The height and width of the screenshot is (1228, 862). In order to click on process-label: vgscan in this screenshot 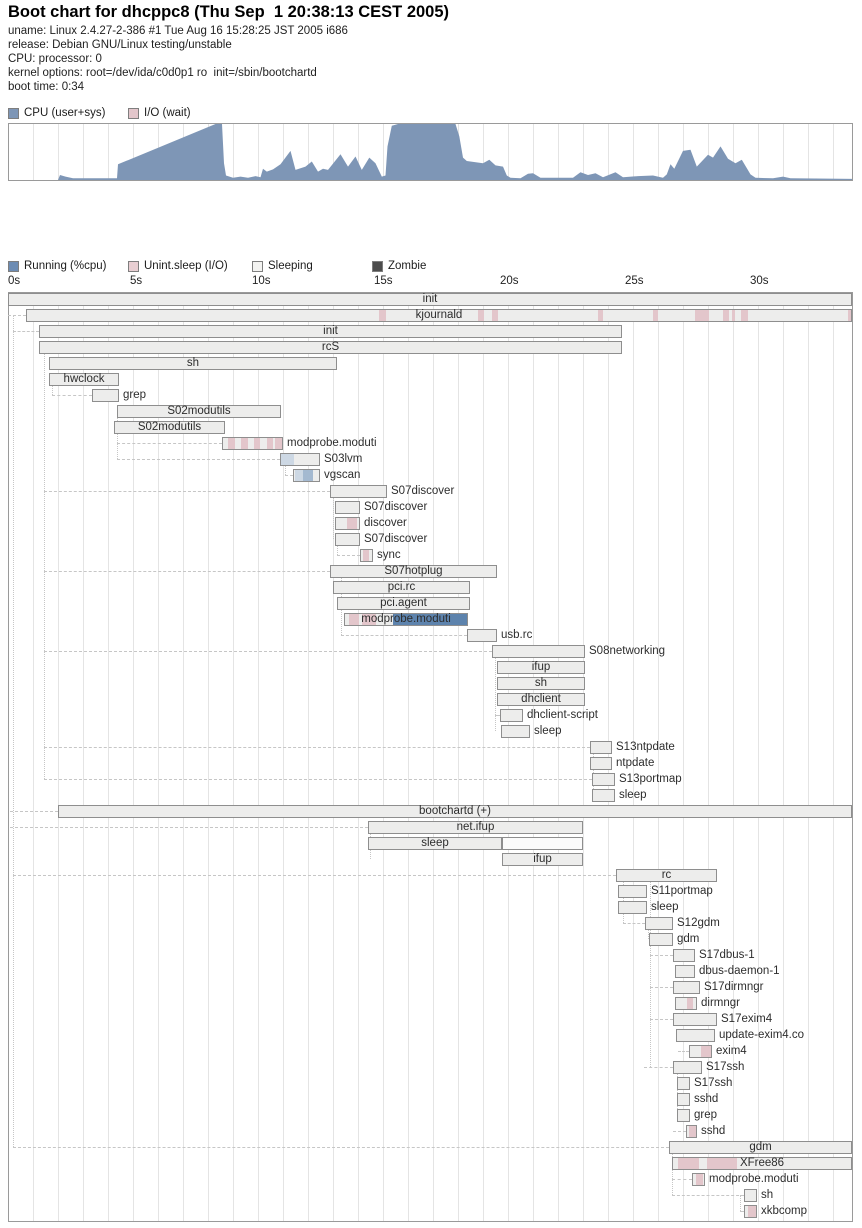, I will do `click(342, 475)`.